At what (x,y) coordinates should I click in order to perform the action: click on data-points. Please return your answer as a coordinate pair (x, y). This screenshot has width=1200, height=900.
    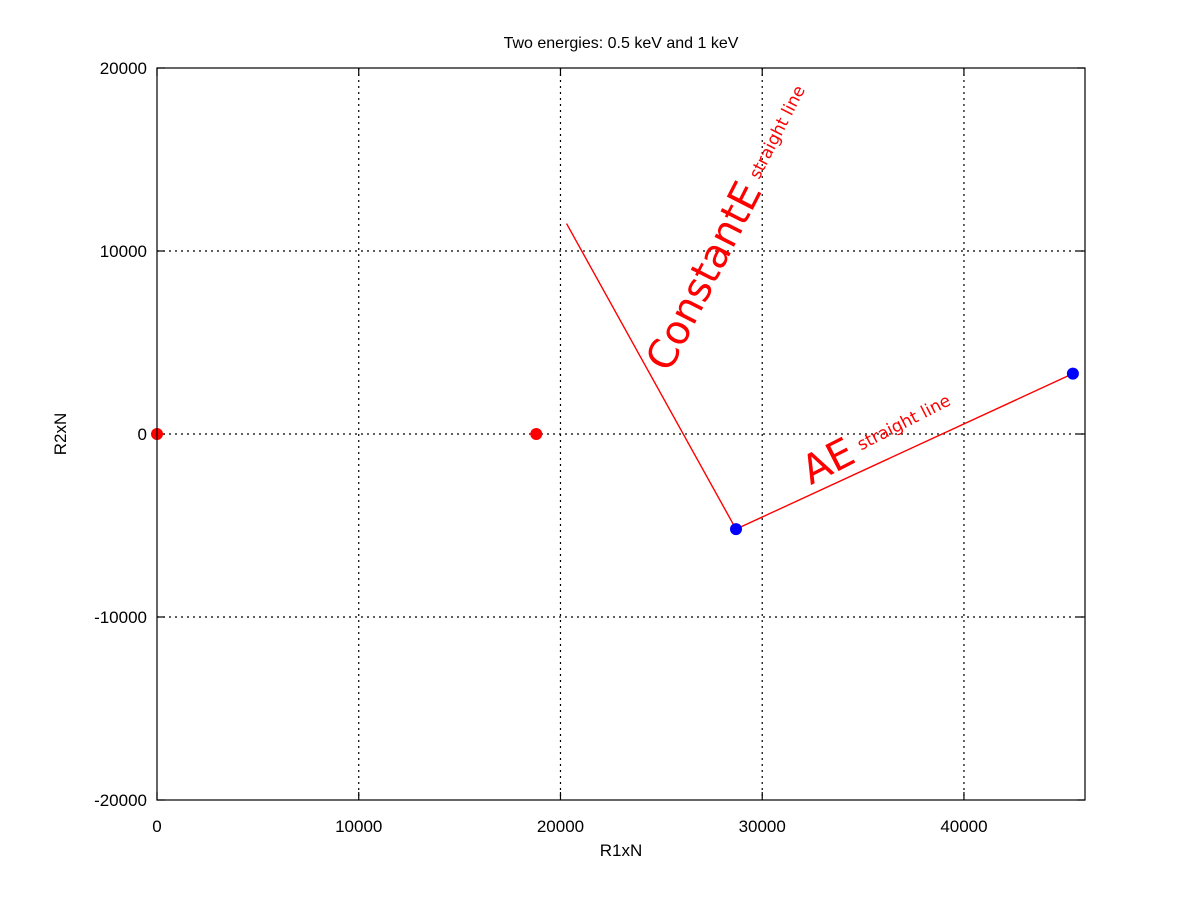
    Looking at the image, I should click on (615, 451).